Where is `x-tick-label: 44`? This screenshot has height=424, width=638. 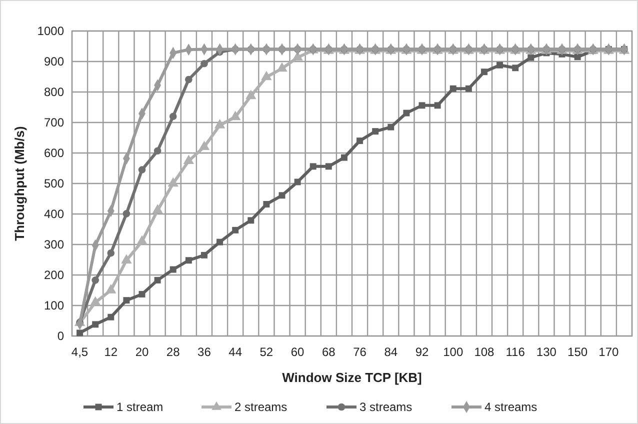
x-tick-label: 44 is located at coordinates (235, 352).